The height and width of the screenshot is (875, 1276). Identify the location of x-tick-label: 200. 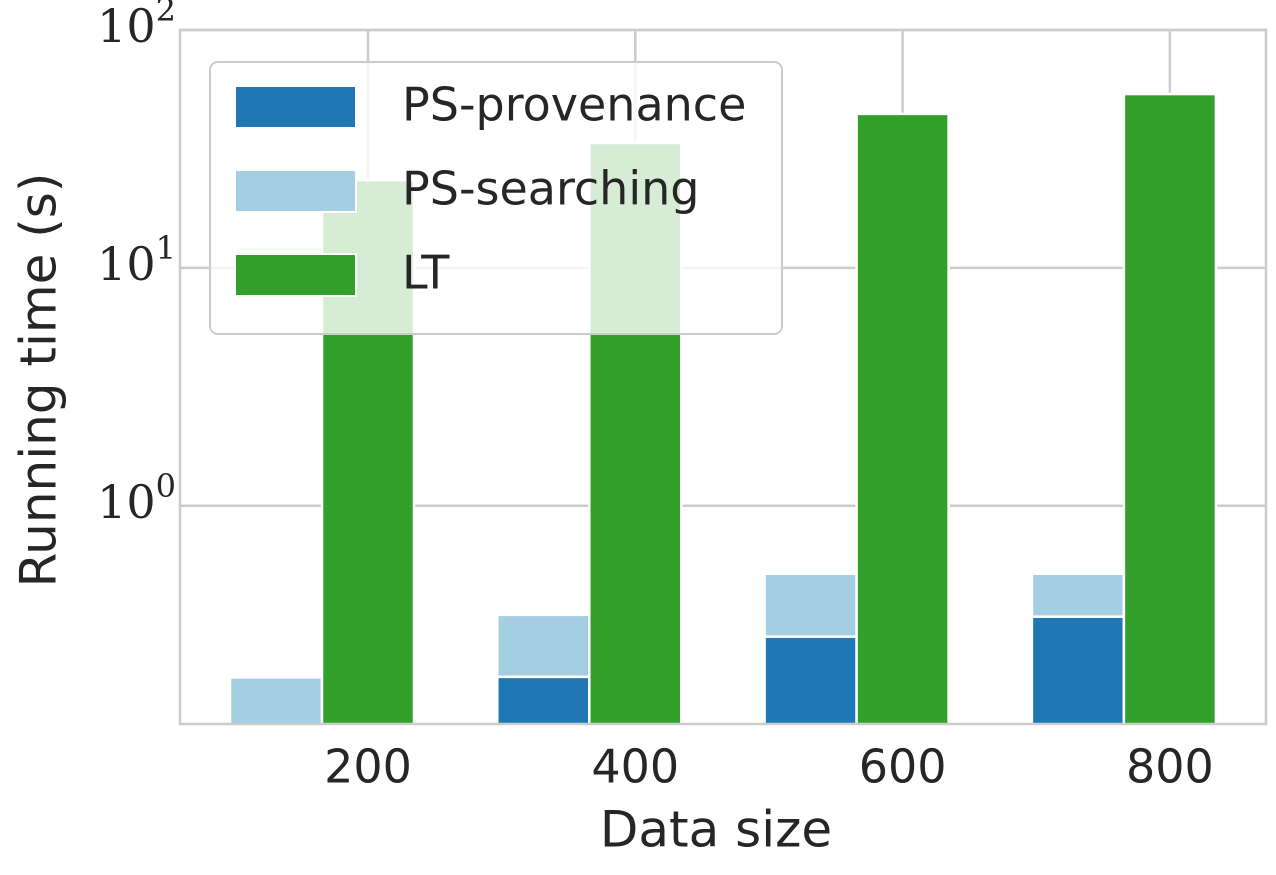
(368, 767).